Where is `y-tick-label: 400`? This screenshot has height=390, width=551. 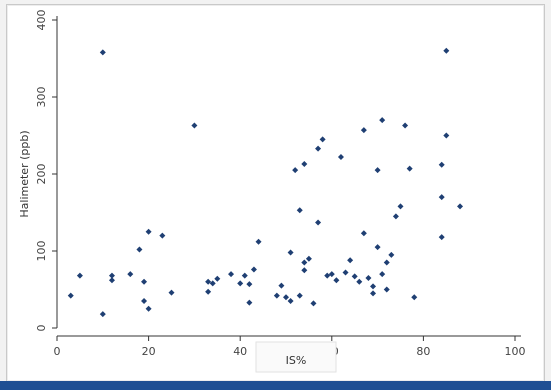
y-tick-label: 400 is located at coordinates (41, 20).